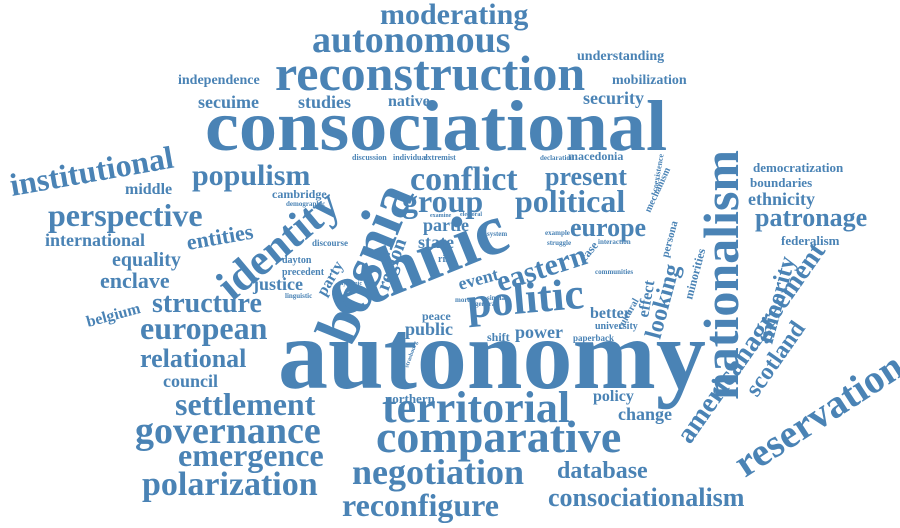 The width and height of the screenshot is (900, 528). Describe the element at coordinates (436, 316) in the screenshot. I see `word-peace: peace` at that location.